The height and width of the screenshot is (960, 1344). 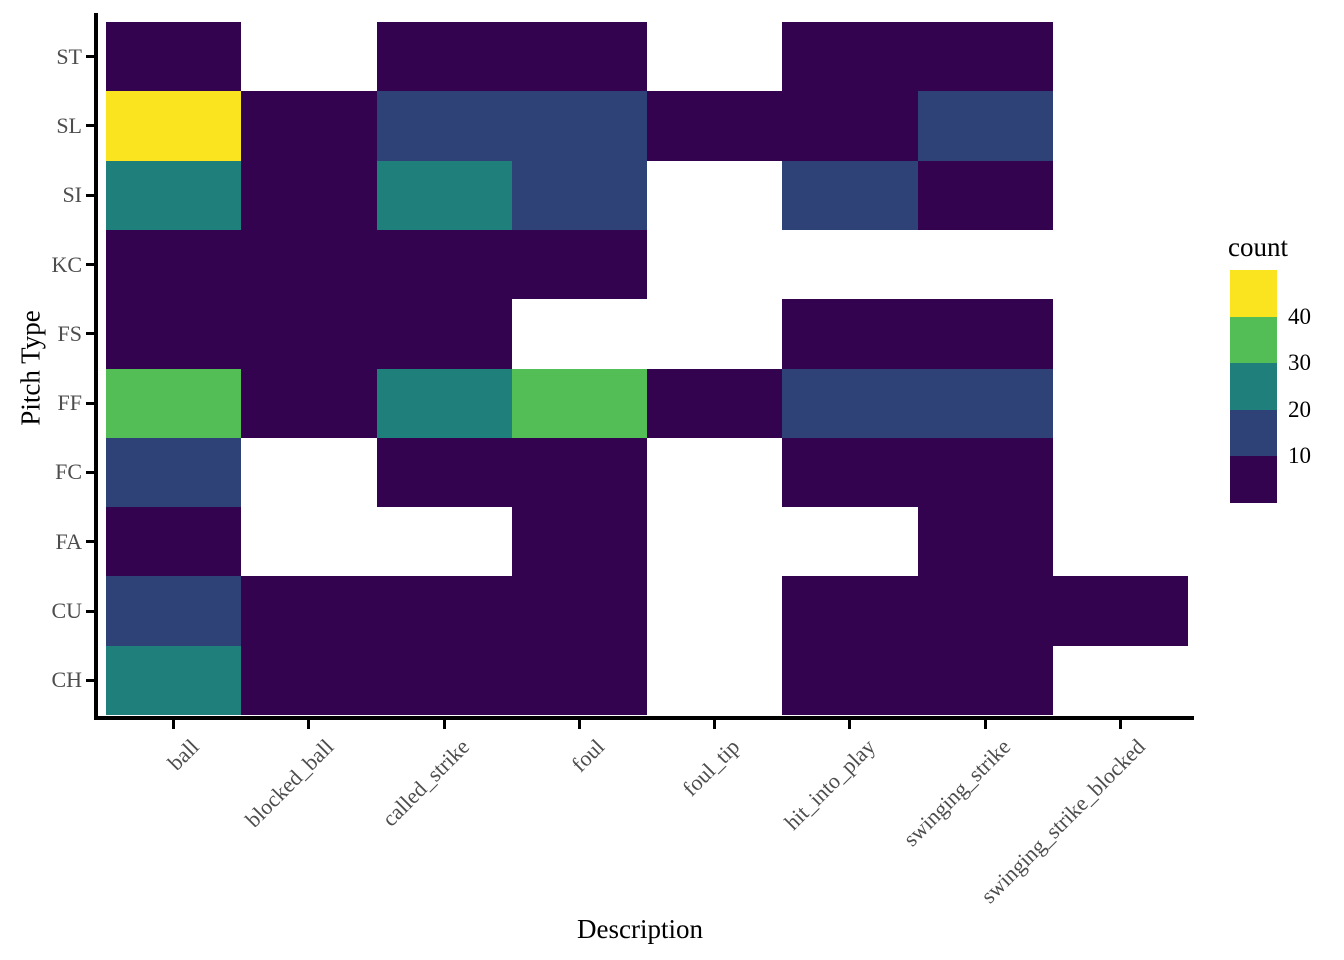 What do you see at coordinates (1299, 363) in the screenshot?
I see `legend-tick-label: 30` at bounding box center [1299, 363].